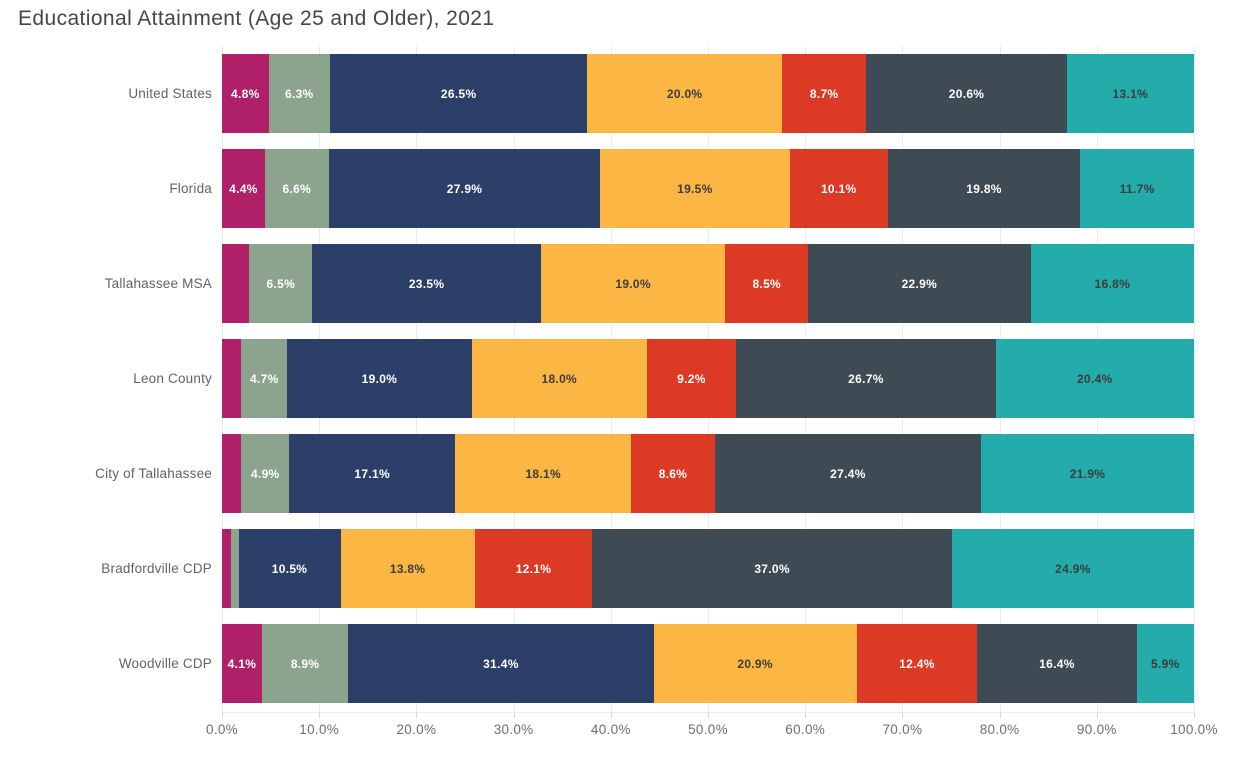 The image size is (1254, 757). I want to click on bar-segment: 8.9%, so click(305, 663).